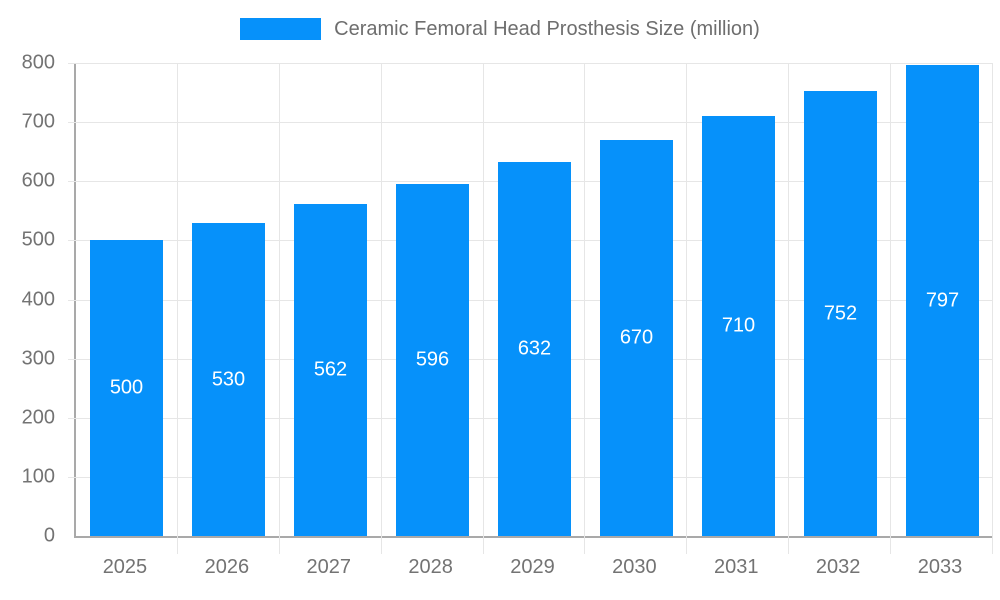 This screenshot has height=600, width=1000. I want to click on bar-value-label: 596, so click(432, 359).